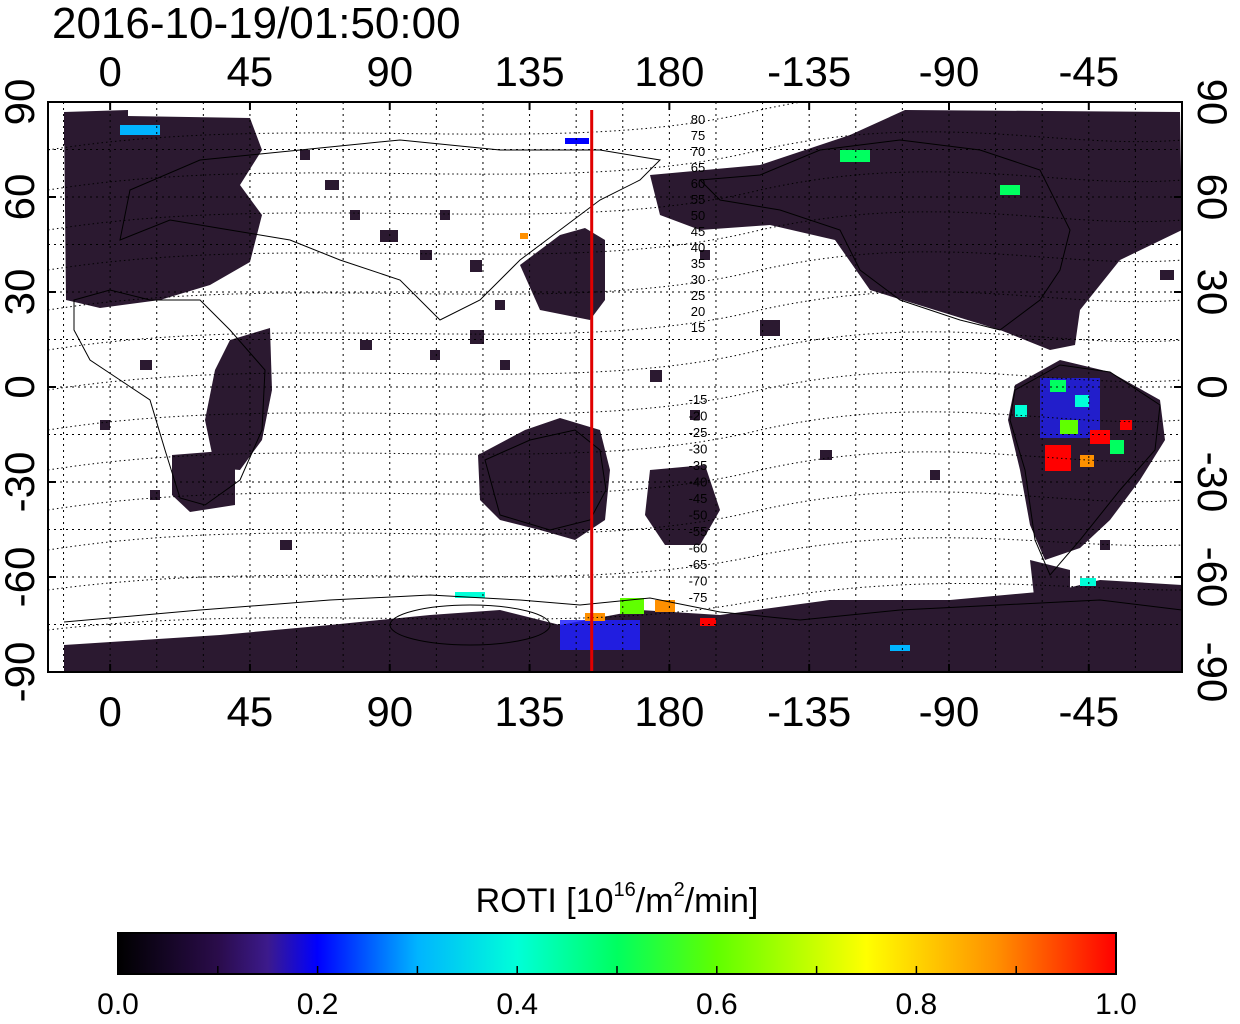  Describe the element at coordinates (698, 151) in the screenshot. I see `contour-label: 70` at that location.